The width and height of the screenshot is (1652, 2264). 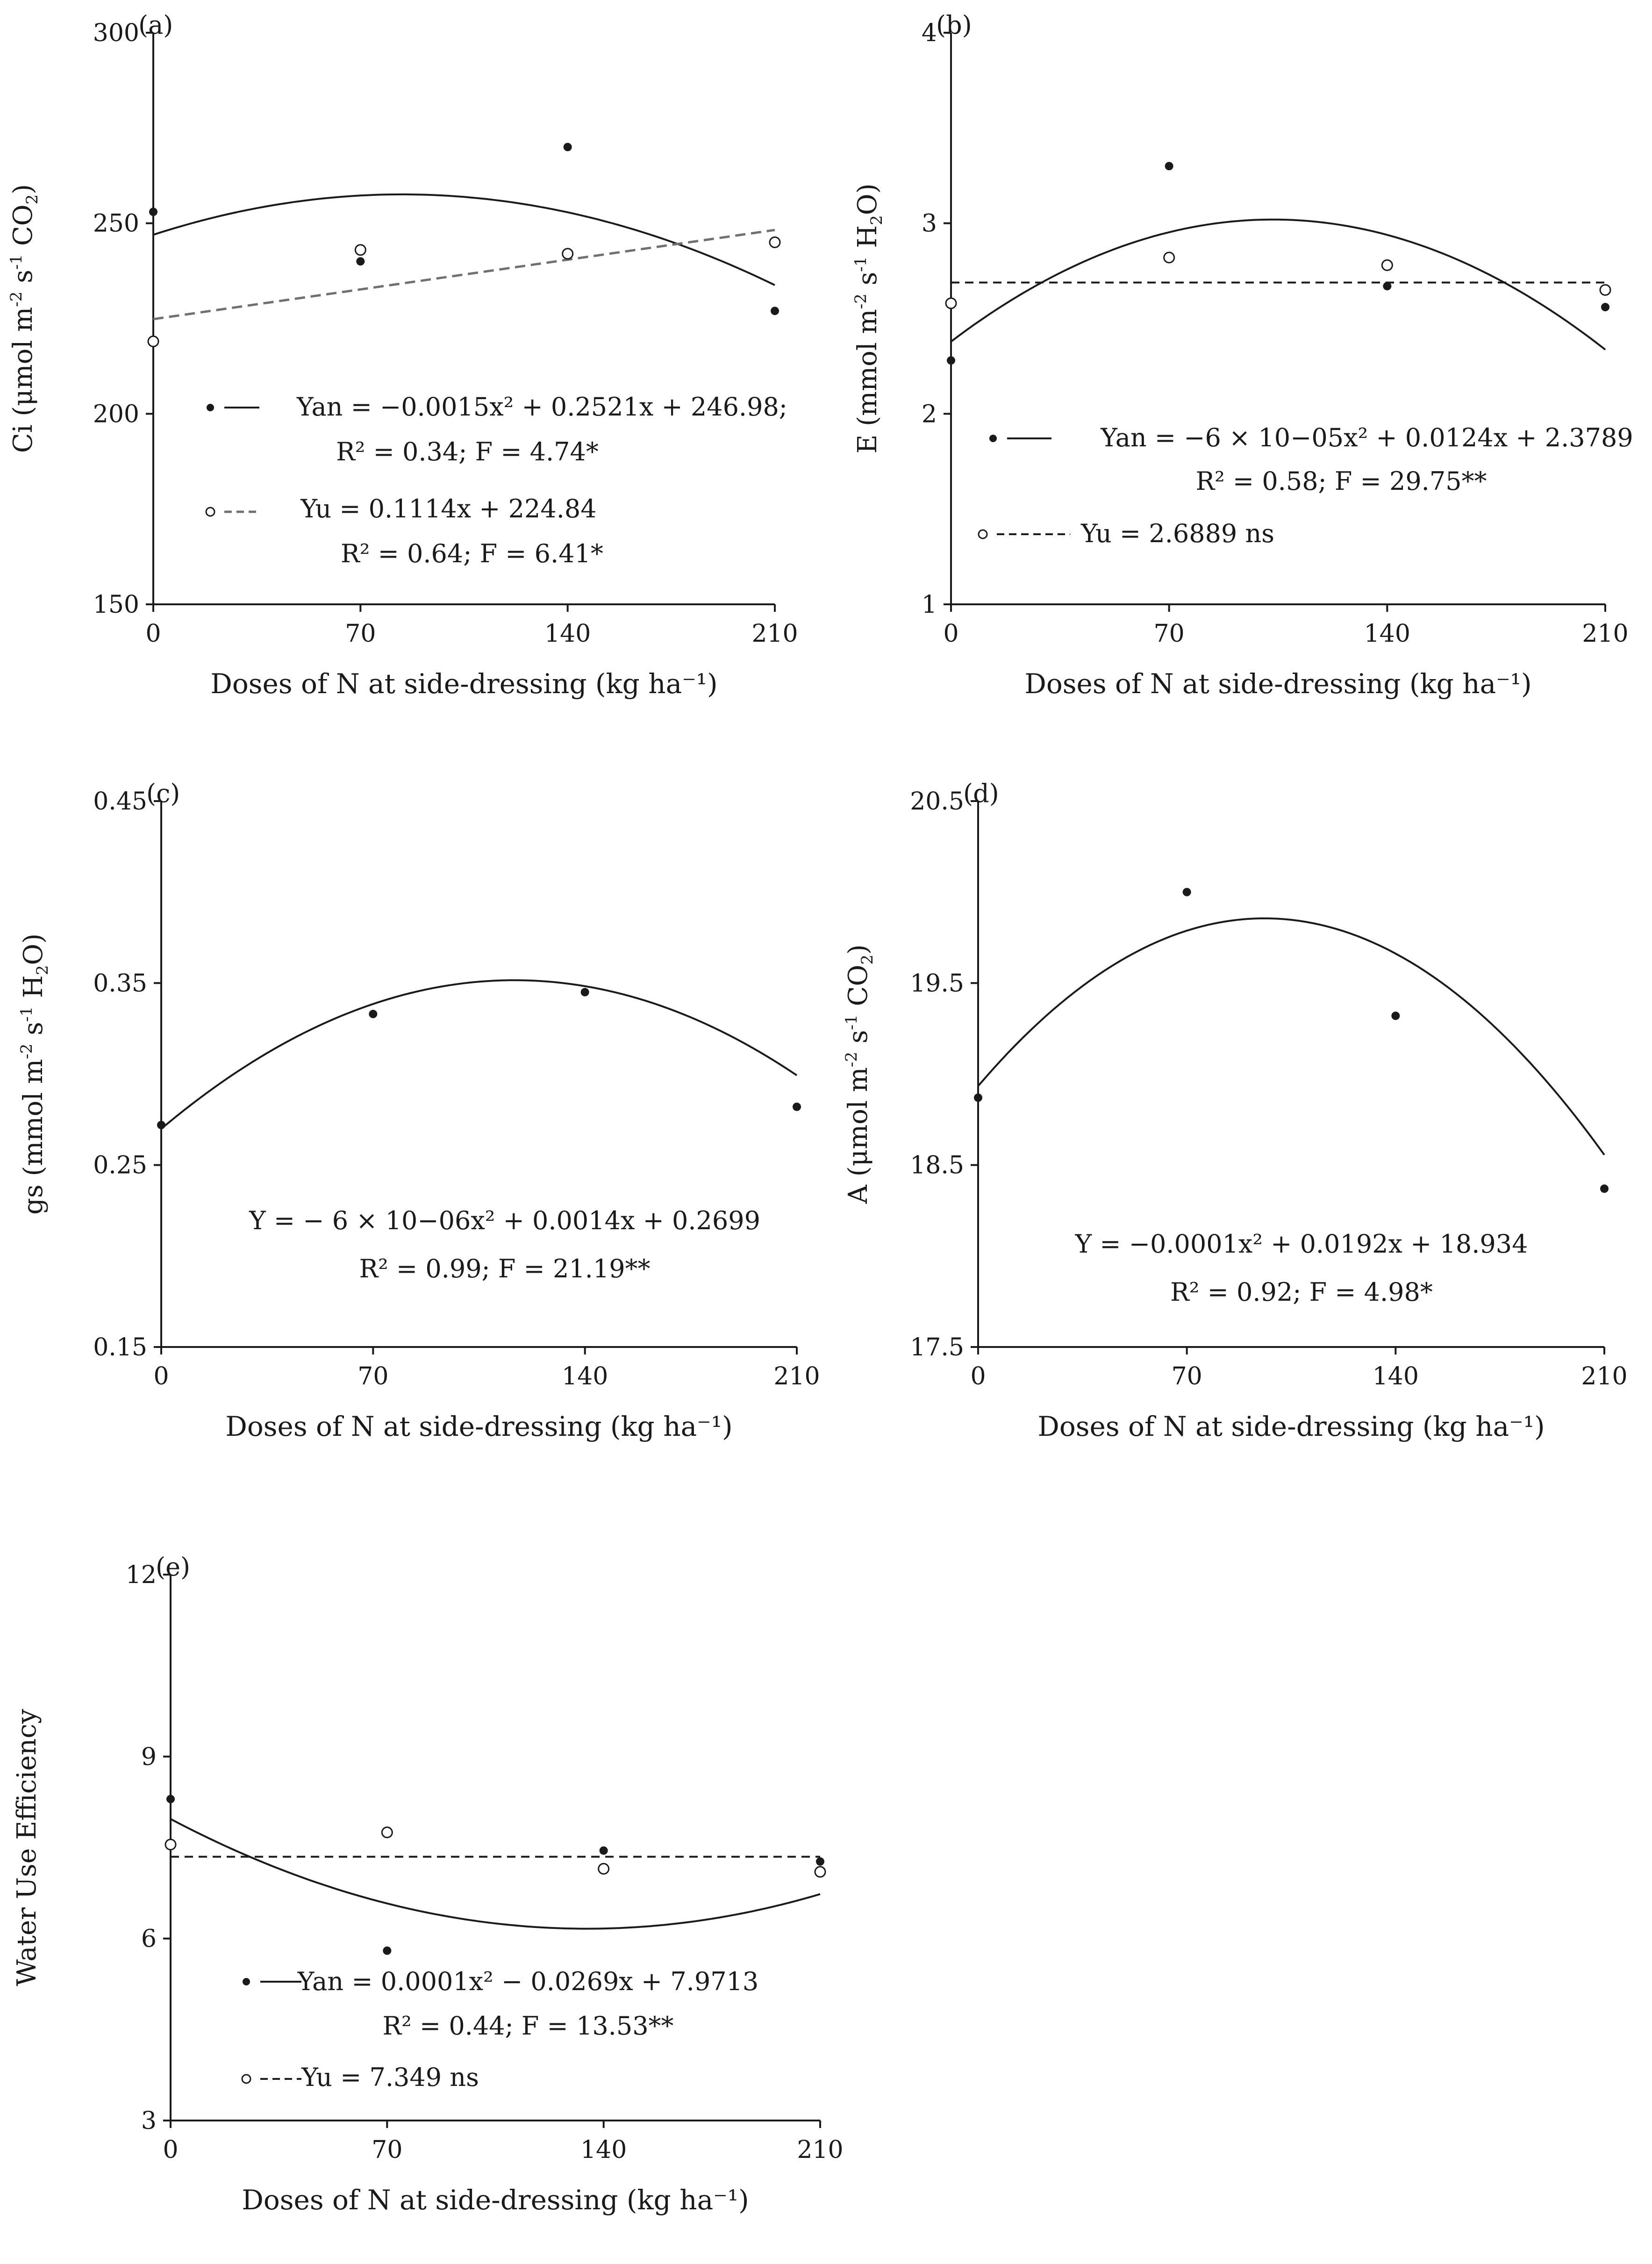 I want to click on equation-y: Y = −0.0001x² + 0.0192x + 18.934, so click(x=1301, y=1244).